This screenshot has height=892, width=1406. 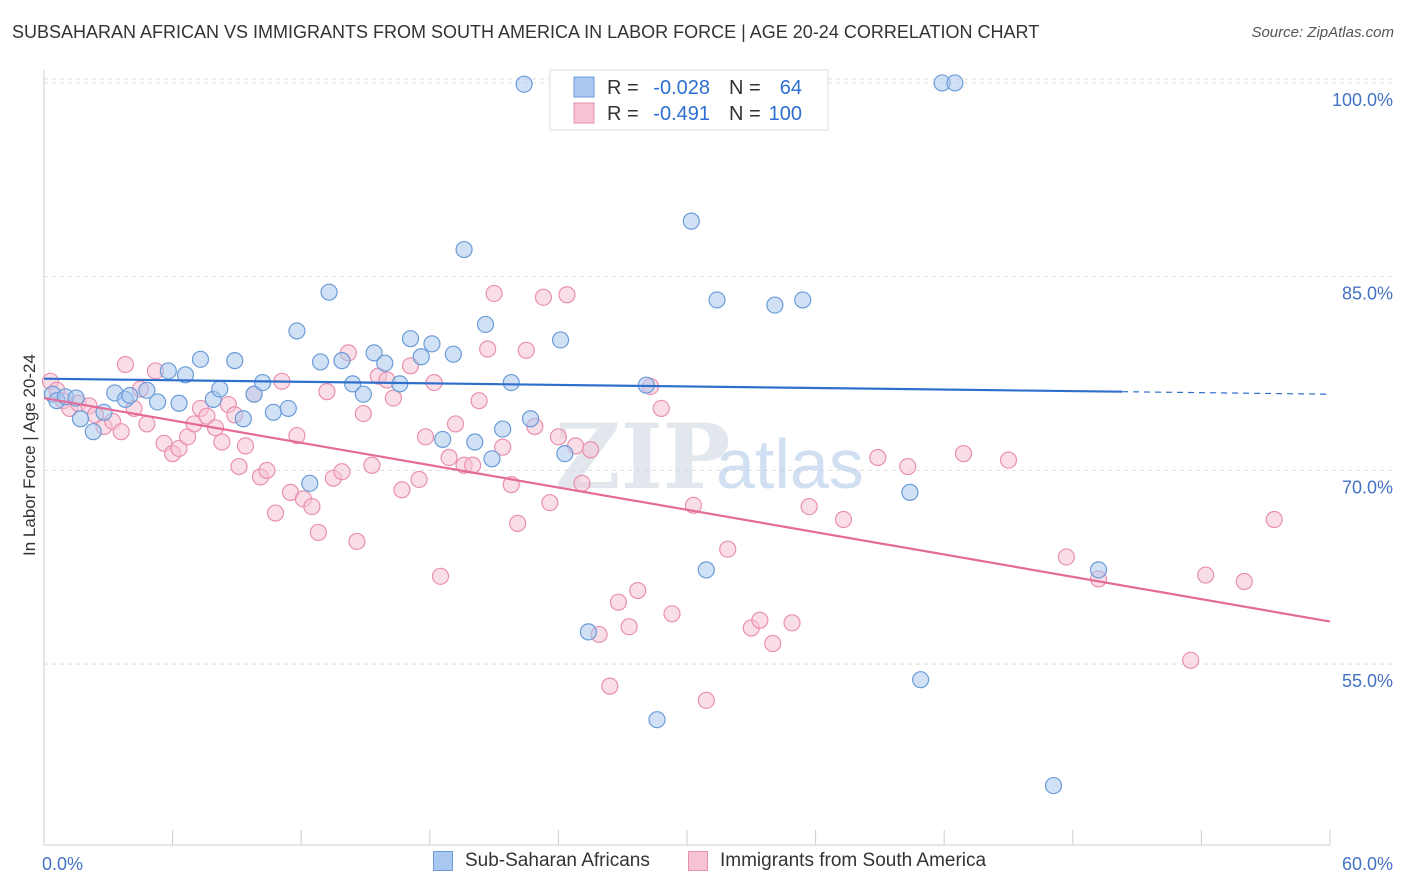 What do you see at coordinates (623, 114) in the screenshot?
I see `legend-r-label-2: R =` at bounding box center [623, 114].